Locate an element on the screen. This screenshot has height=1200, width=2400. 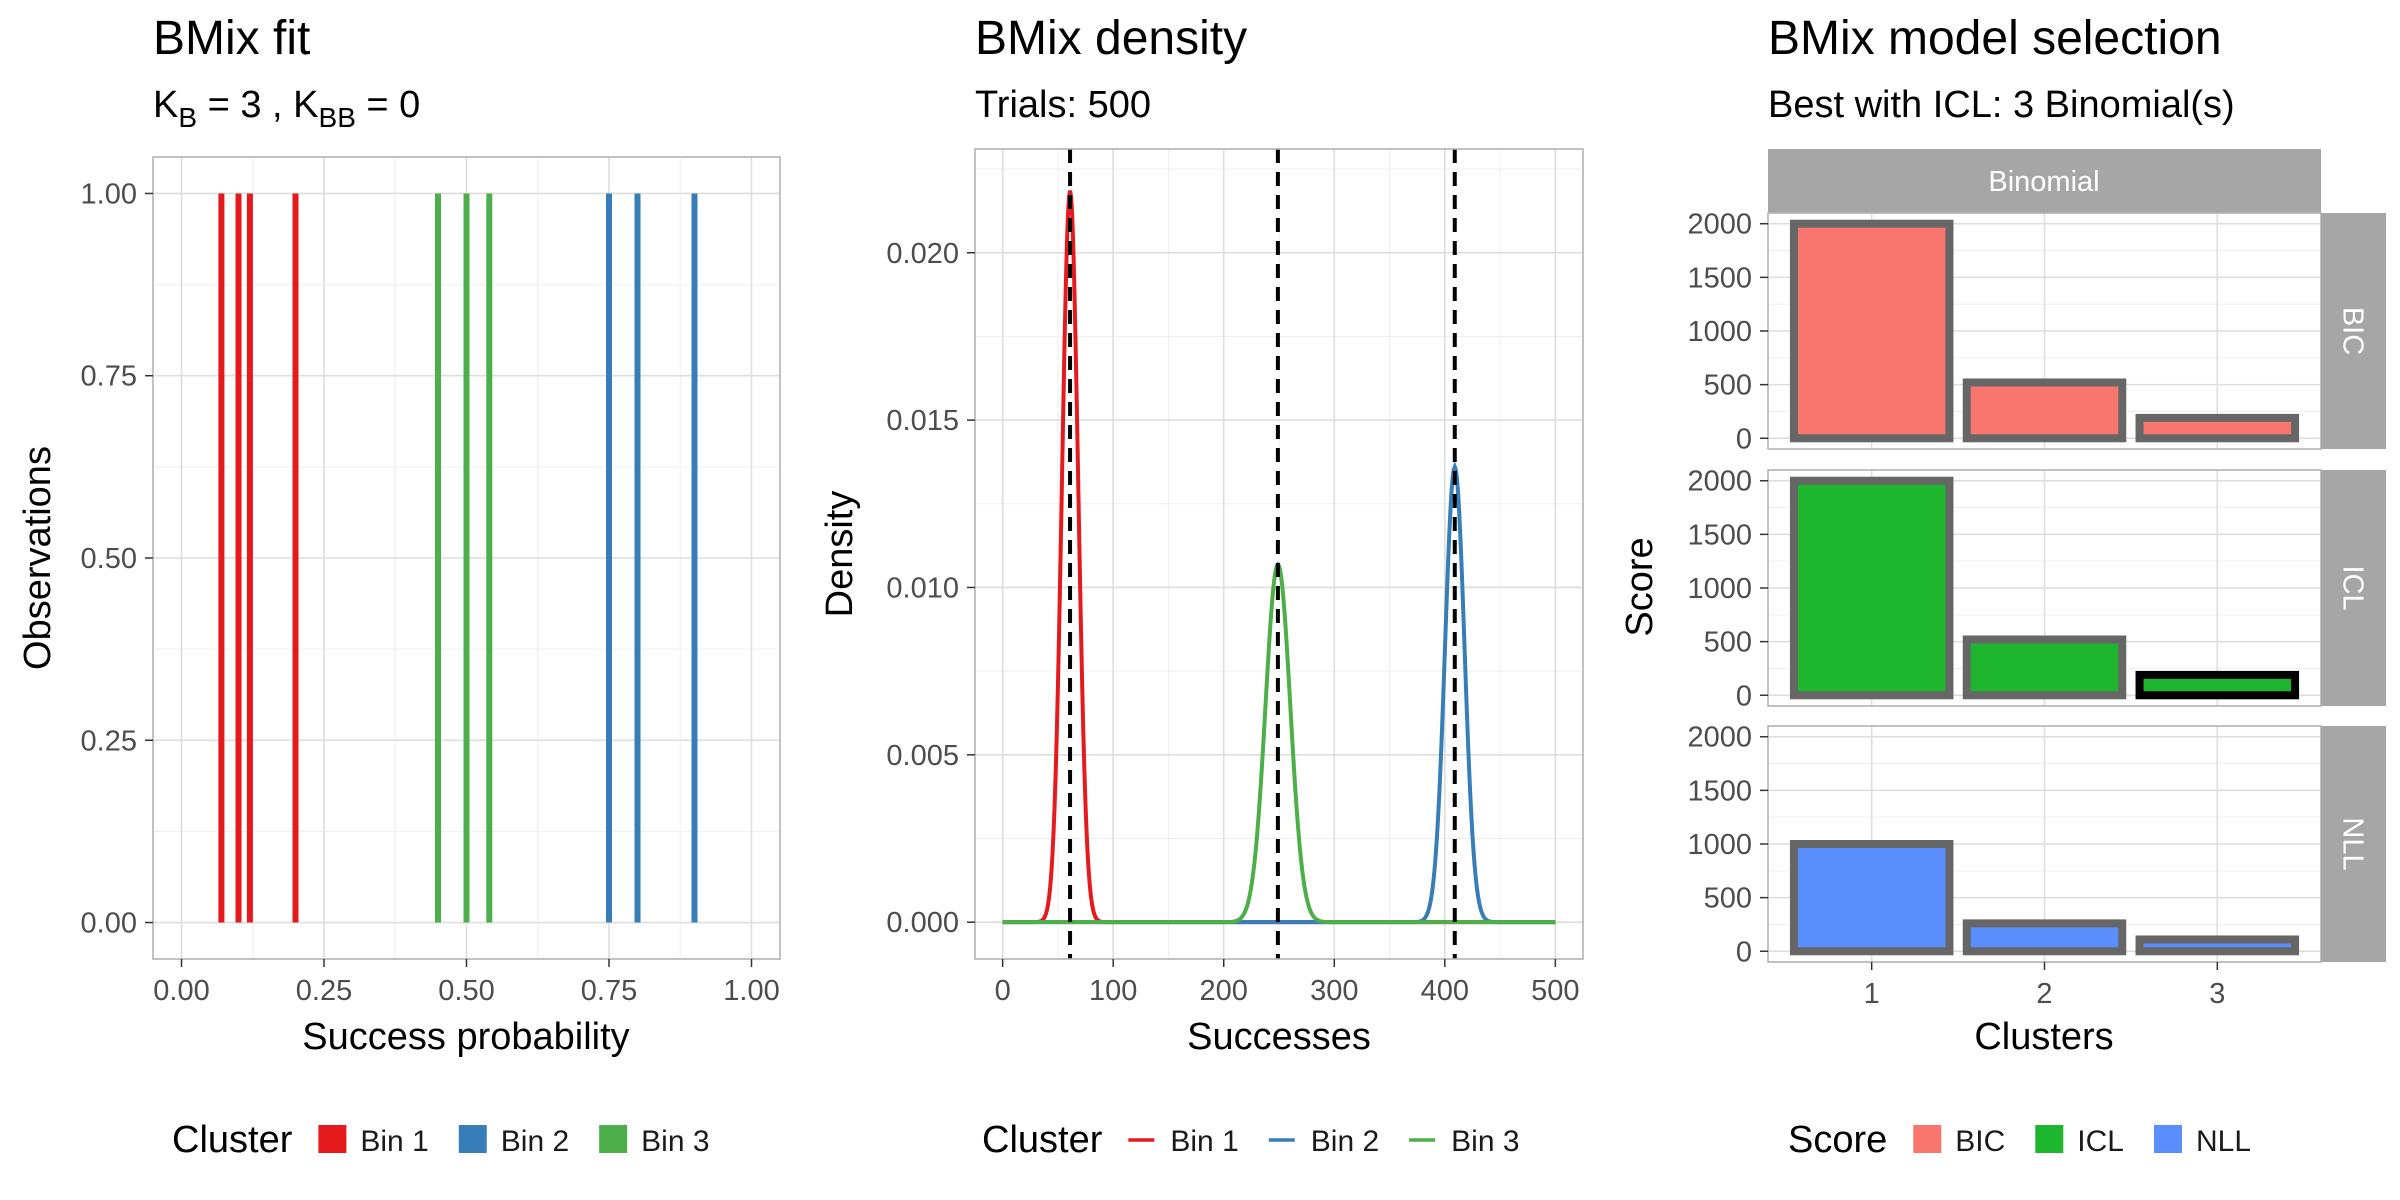
y-tick-label: 0.25 is located at coordinates (109, 741).